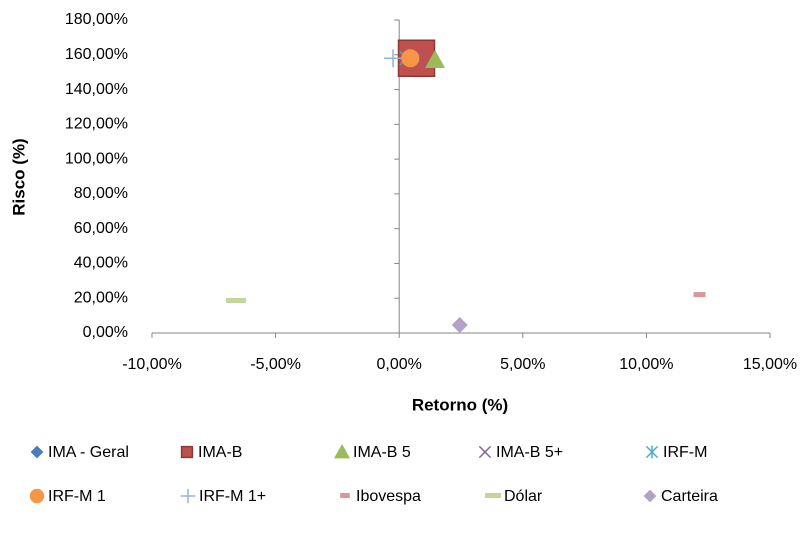 The height and width of the screenshot is (536, 805). What do you see at coordinates (652, 452) in the screenshot?
I see `marker-asterisk` at bounding box center [652, 452].